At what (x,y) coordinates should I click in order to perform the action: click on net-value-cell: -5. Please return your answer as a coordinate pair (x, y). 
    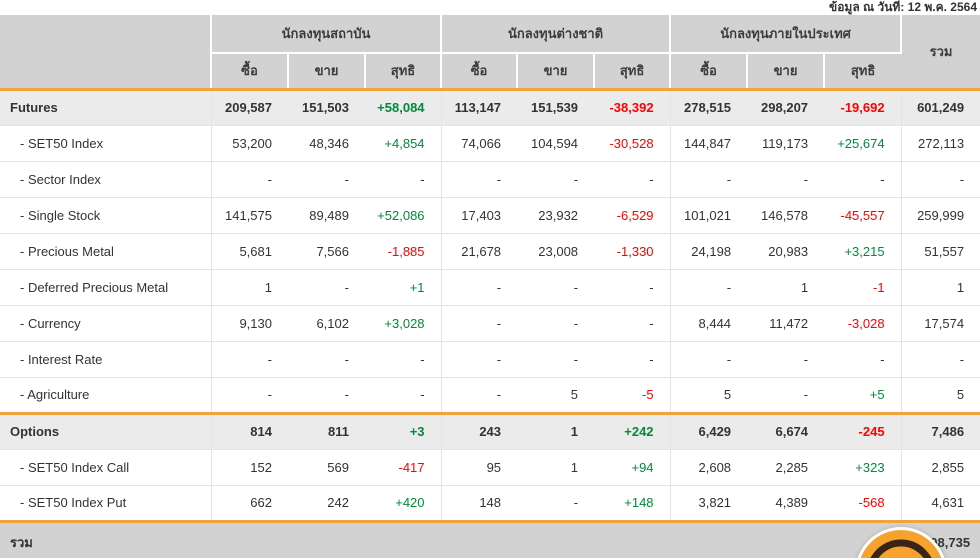
    Looking at the image, I should click on (632, 395).